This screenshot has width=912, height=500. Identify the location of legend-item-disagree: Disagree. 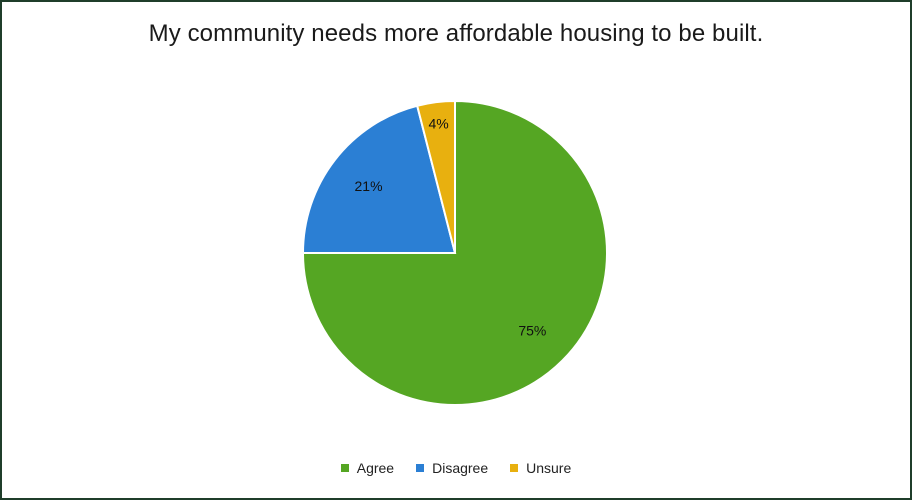
(452, 468).